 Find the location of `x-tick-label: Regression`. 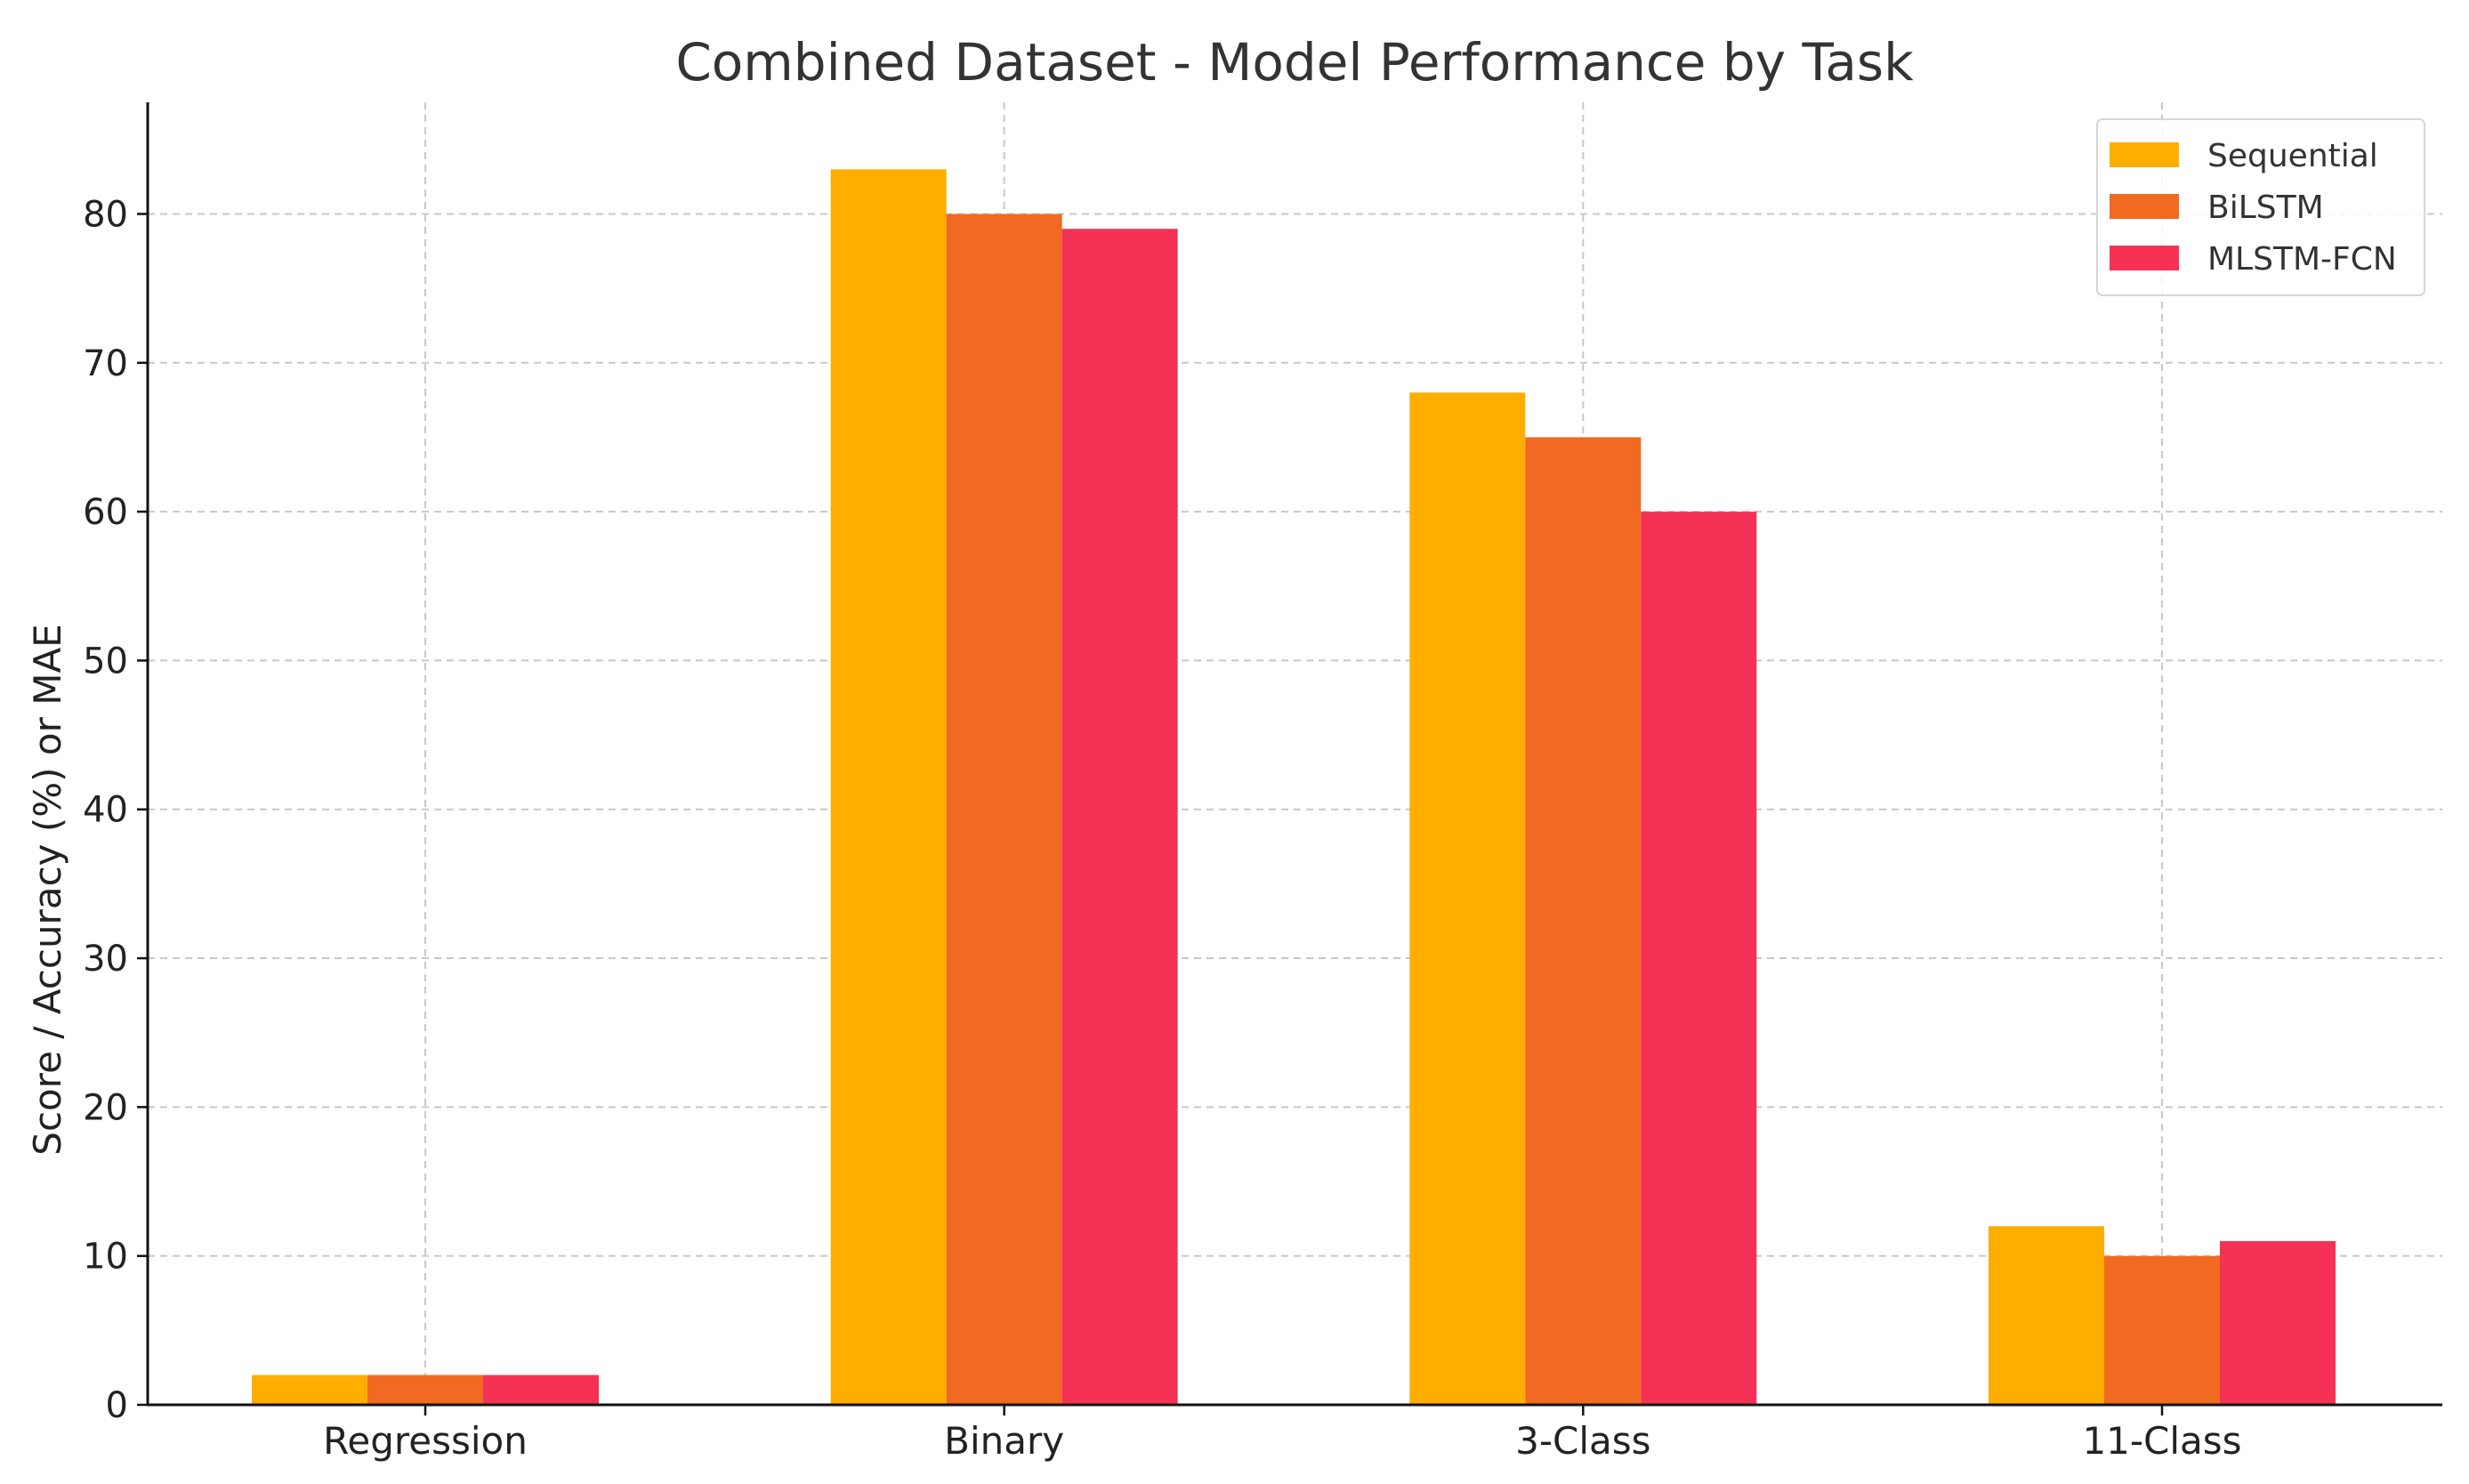

x-tick-label: Regression is located at coordinates (425, 1441).